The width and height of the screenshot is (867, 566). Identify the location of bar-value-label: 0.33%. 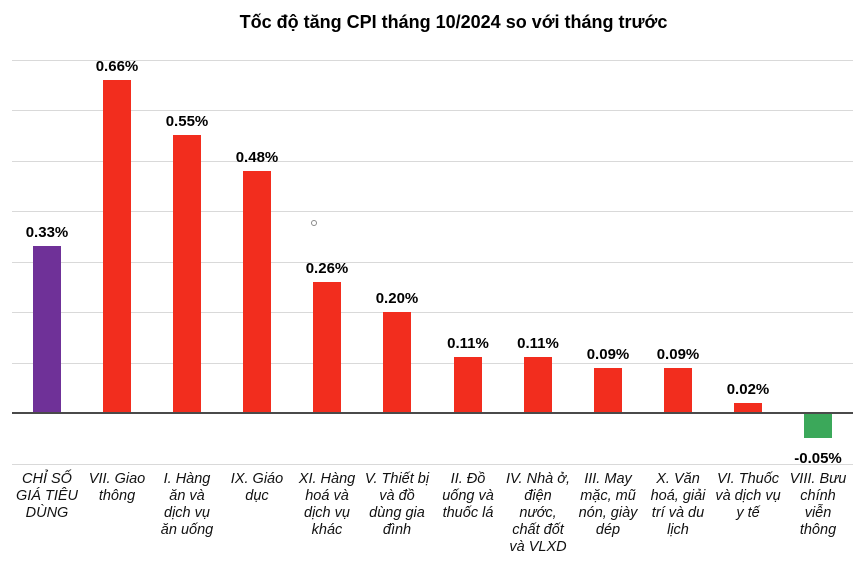
(47, 232).